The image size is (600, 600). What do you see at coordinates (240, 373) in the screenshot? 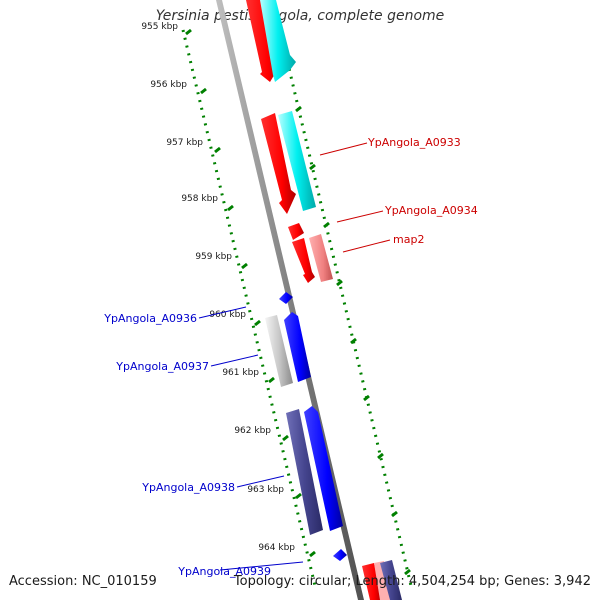
I see `tick-label: 961 kbp` at bounding box center [240, 373].